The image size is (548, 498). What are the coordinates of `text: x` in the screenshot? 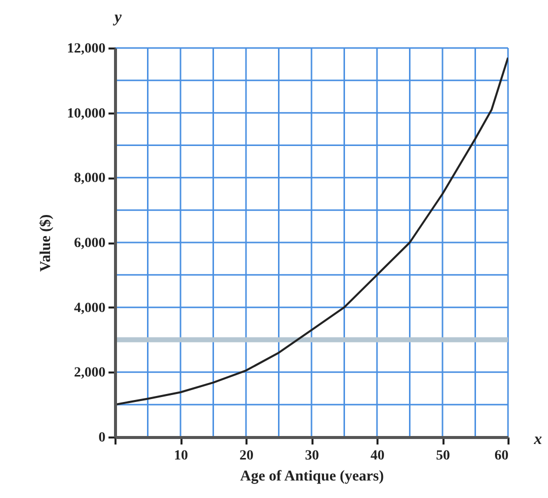 It's located at (537, 439).